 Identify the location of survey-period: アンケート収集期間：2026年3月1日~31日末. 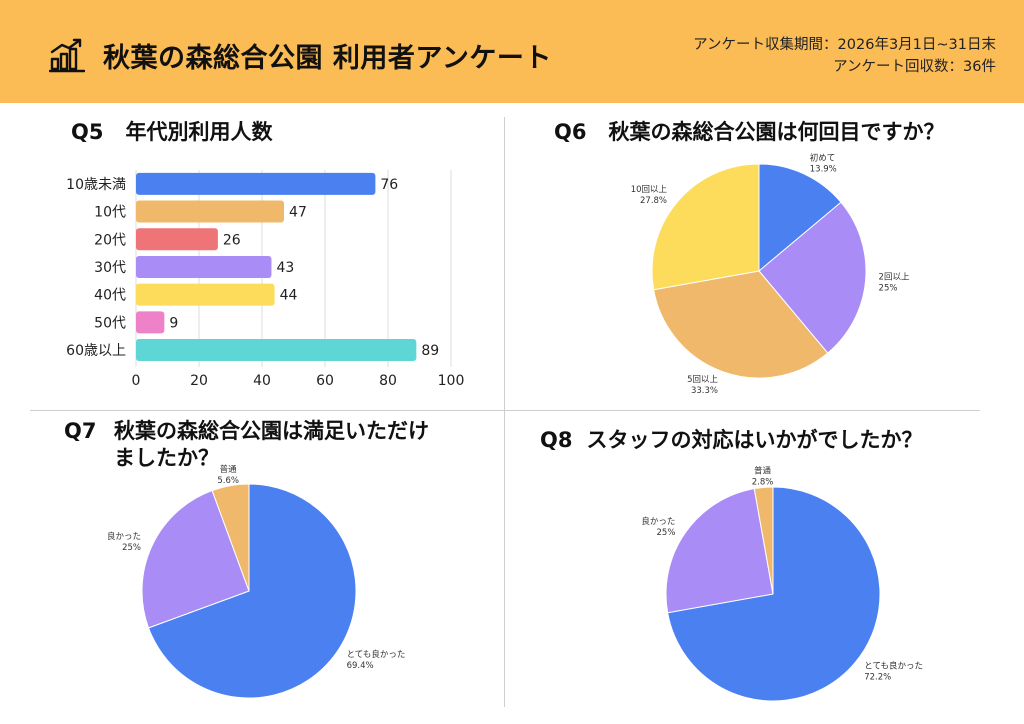
(844, 45).